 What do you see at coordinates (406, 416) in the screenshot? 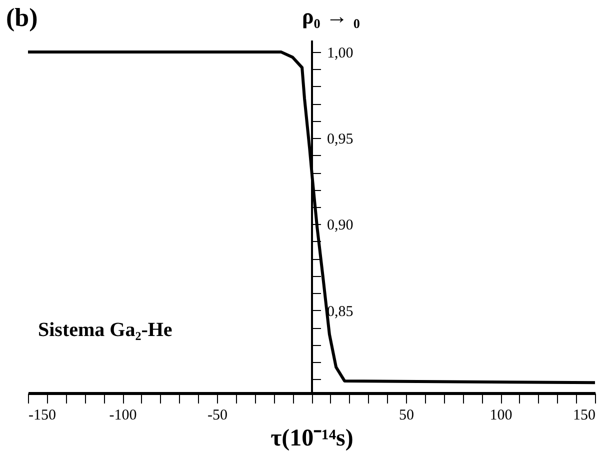
I see `x-tick-label: 50` at bounding box center [406, 416].